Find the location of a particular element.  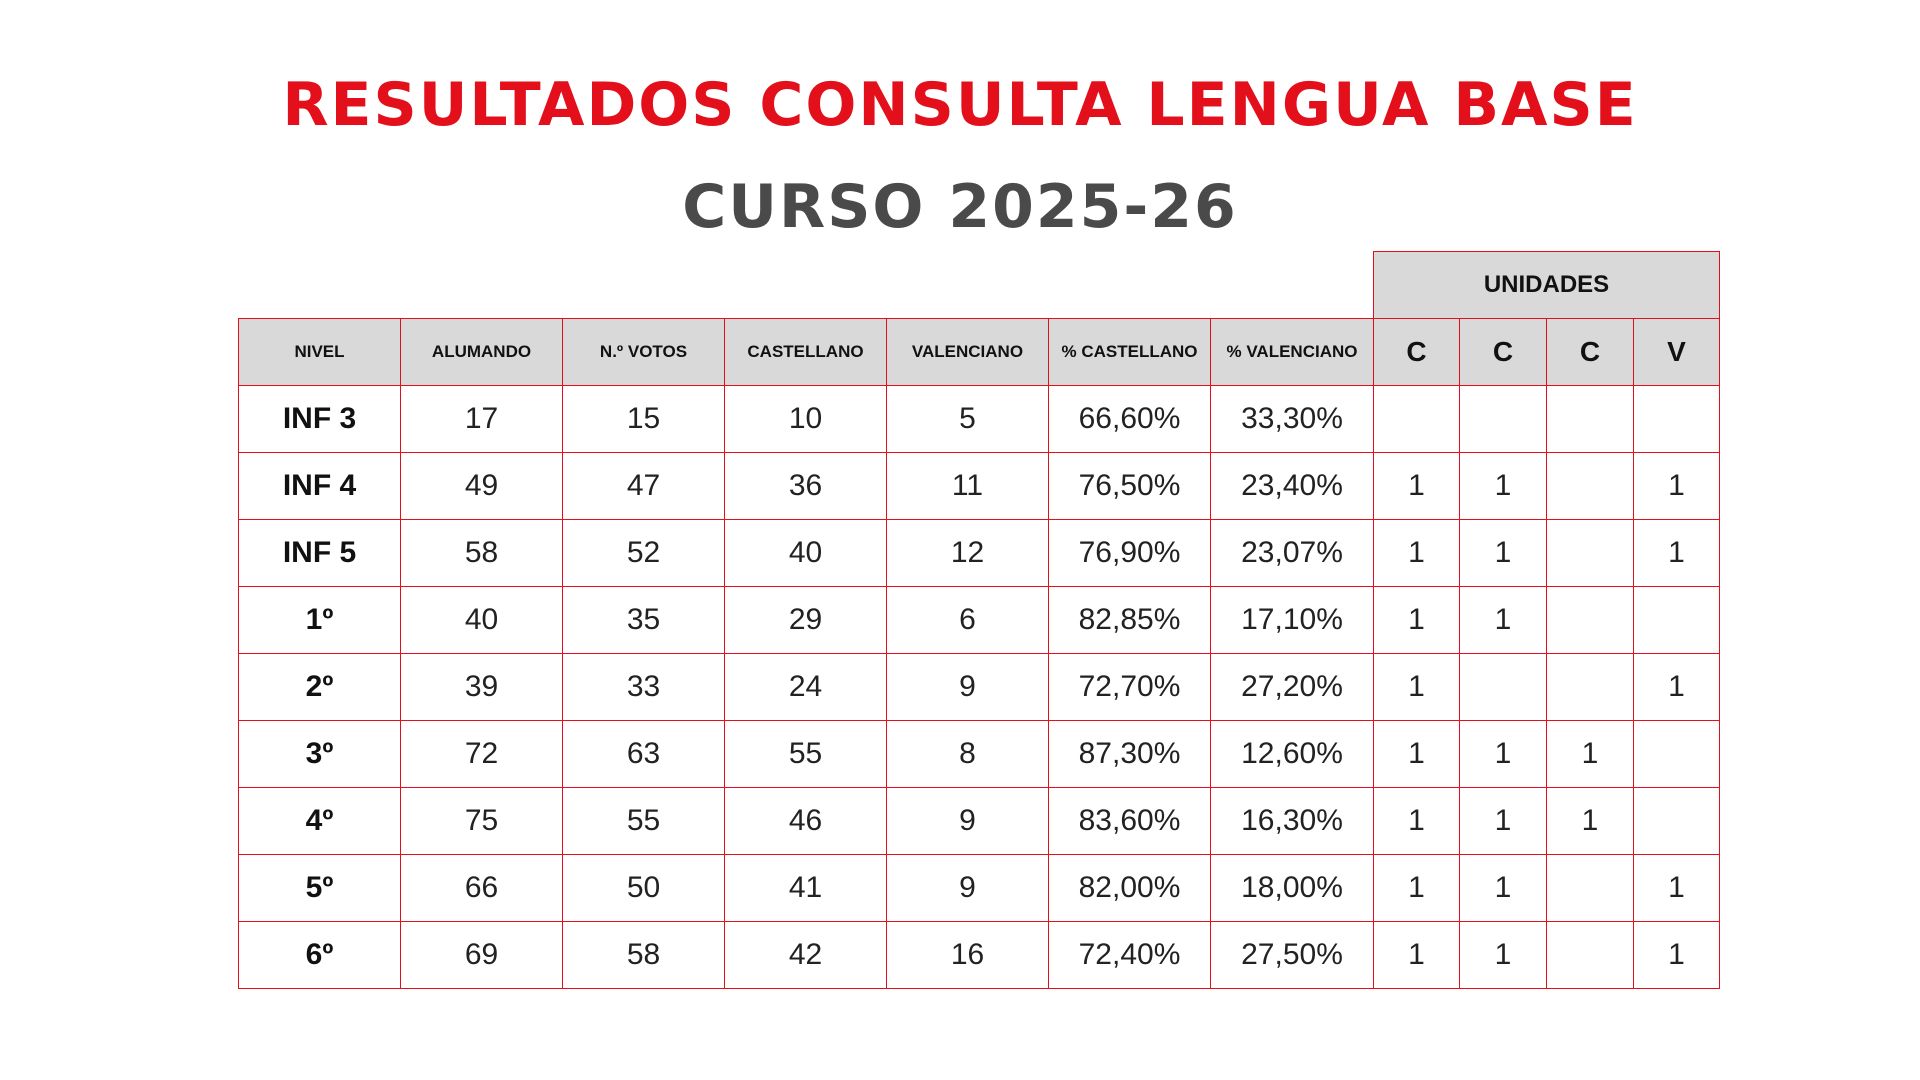

data-cell: 11 is located at coordinates (967, 486).